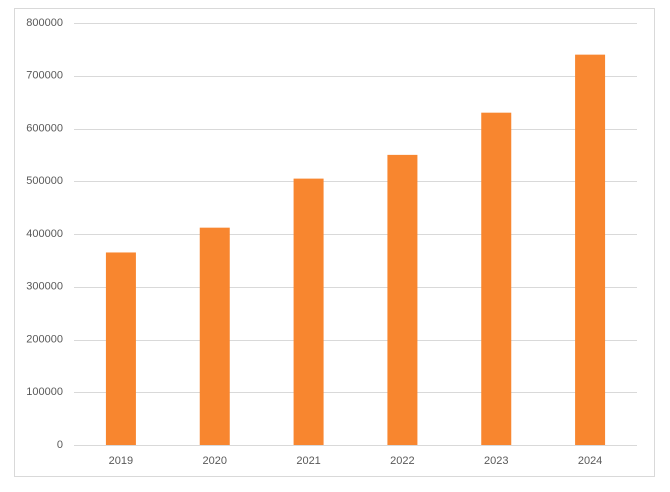  I want to click on x-tick-label: 2019, so click(121, 461).